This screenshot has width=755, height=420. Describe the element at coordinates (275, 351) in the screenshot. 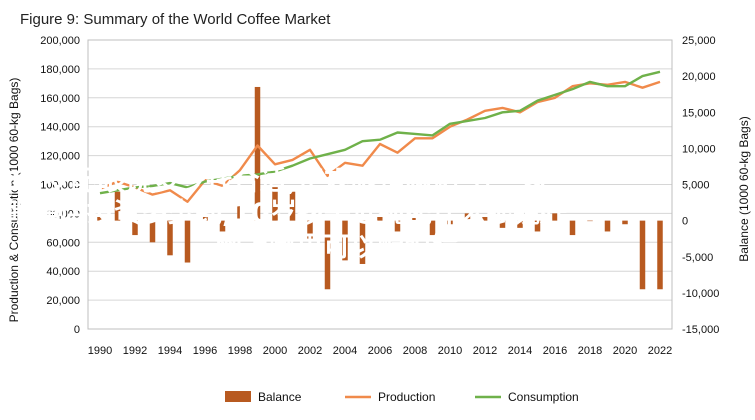

I see `x-tick-label: 2000` at that location.